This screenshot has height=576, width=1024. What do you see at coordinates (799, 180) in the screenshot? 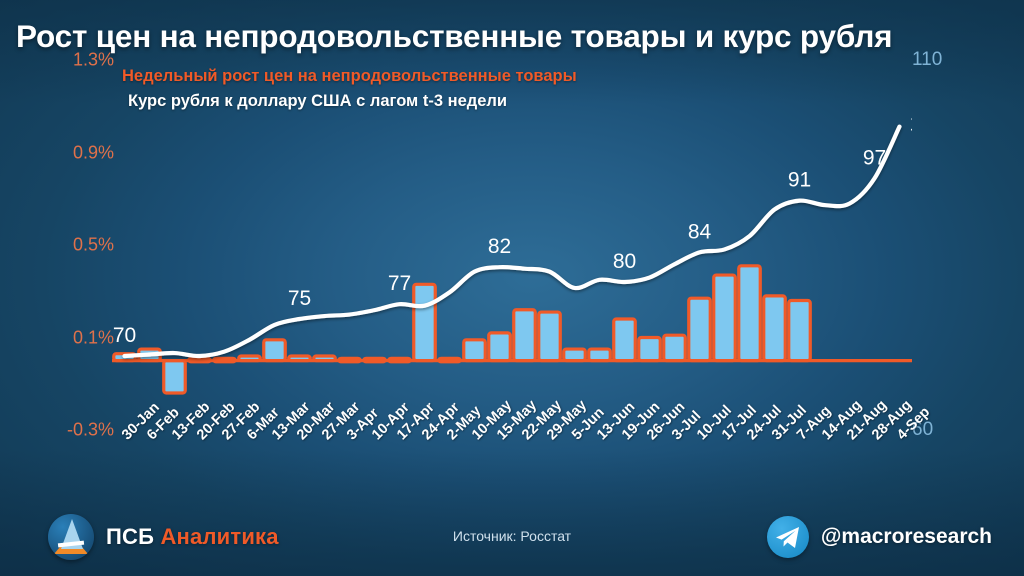
I see `line-label-91: 91` at bounding box center [799, 180].